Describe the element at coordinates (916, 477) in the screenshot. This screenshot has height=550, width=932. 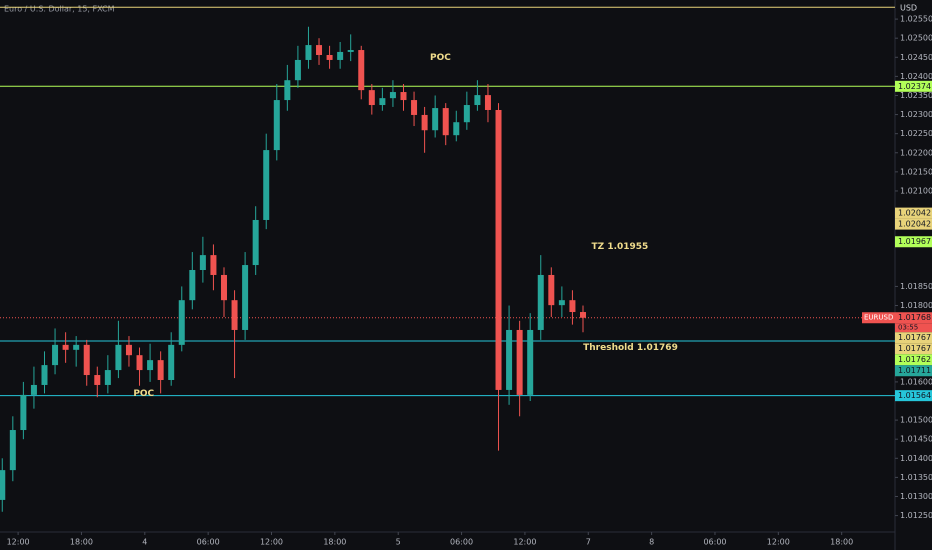
I see `y-tick-label: 1.01350` at that location.